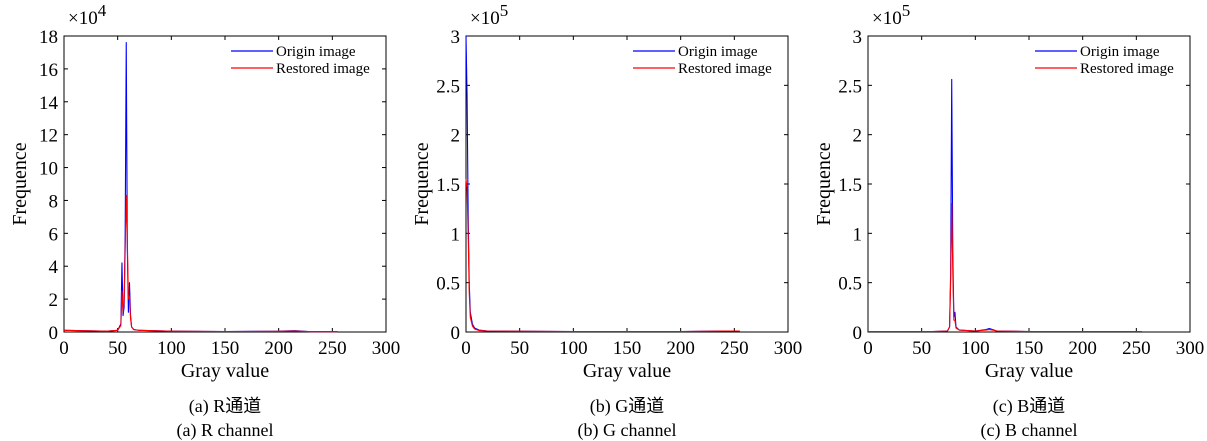  I want to click on panel-caption-en: (c) B channel, so click(1029, 430).